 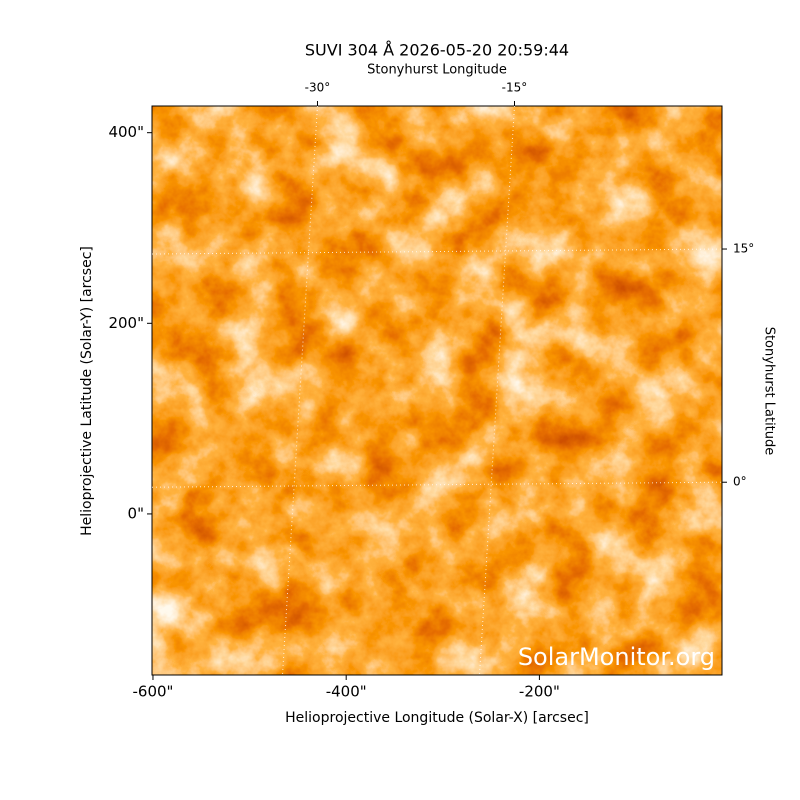 I want to click on y-tick-label: 200", so click(x=126, y=323).